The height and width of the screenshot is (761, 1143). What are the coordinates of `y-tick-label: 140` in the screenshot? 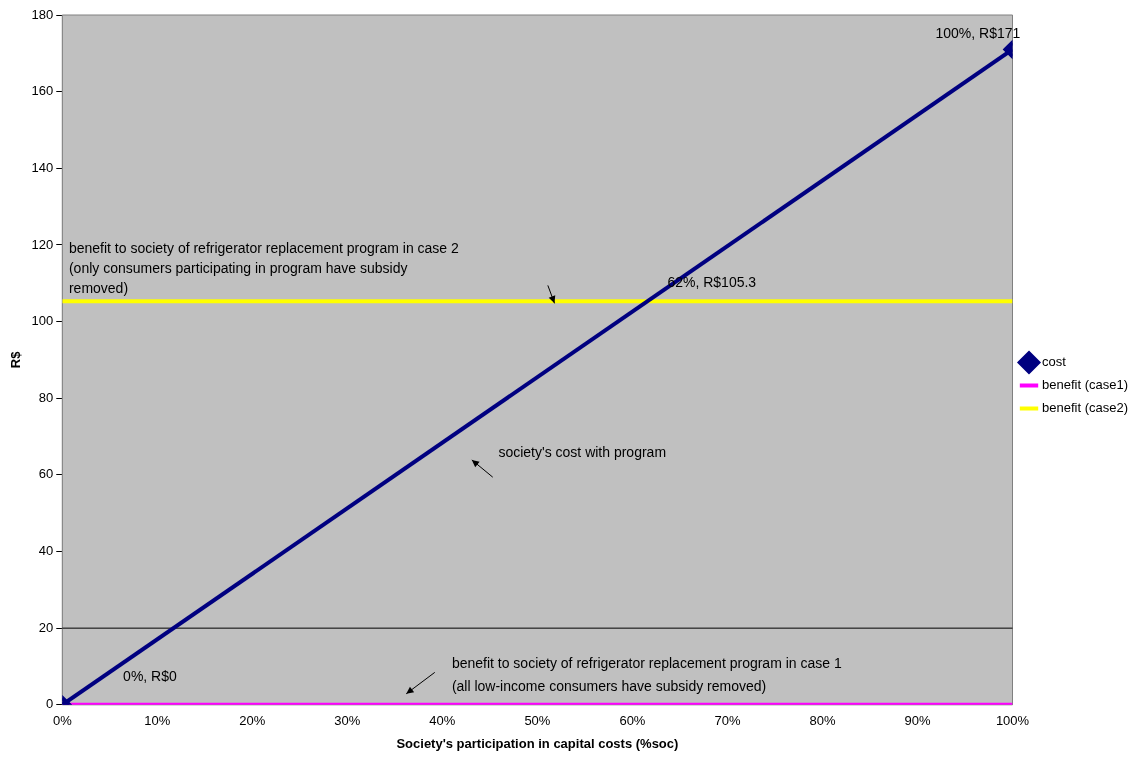 It's located at (42, 167).